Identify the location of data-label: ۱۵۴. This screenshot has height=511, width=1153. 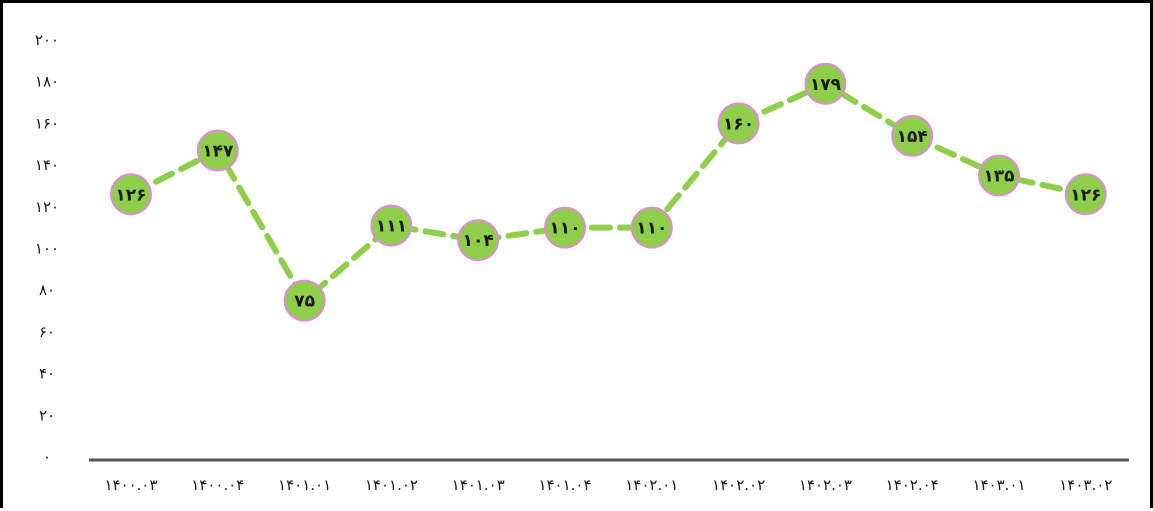
(912, 137).